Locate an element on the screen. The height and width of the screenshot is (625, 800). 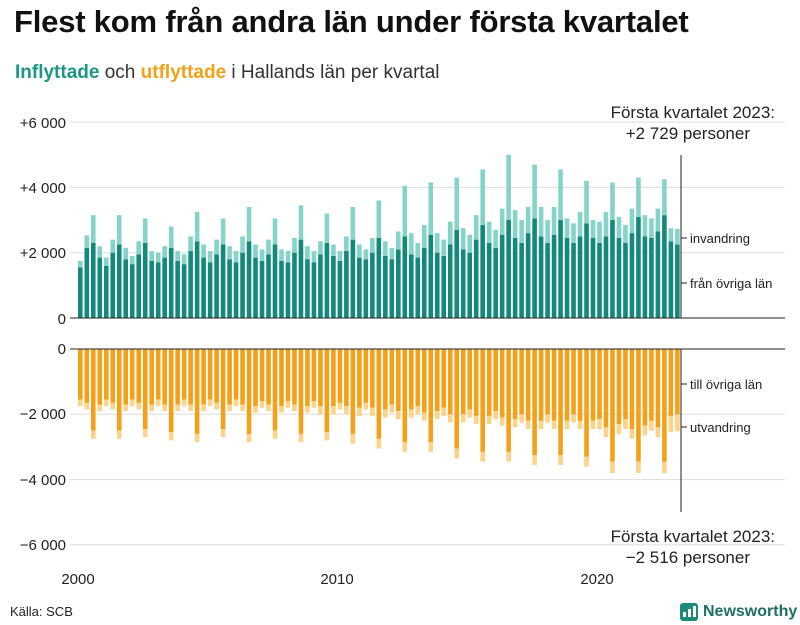
source-note: Källa: SCB is located at coordinates (41, 611).